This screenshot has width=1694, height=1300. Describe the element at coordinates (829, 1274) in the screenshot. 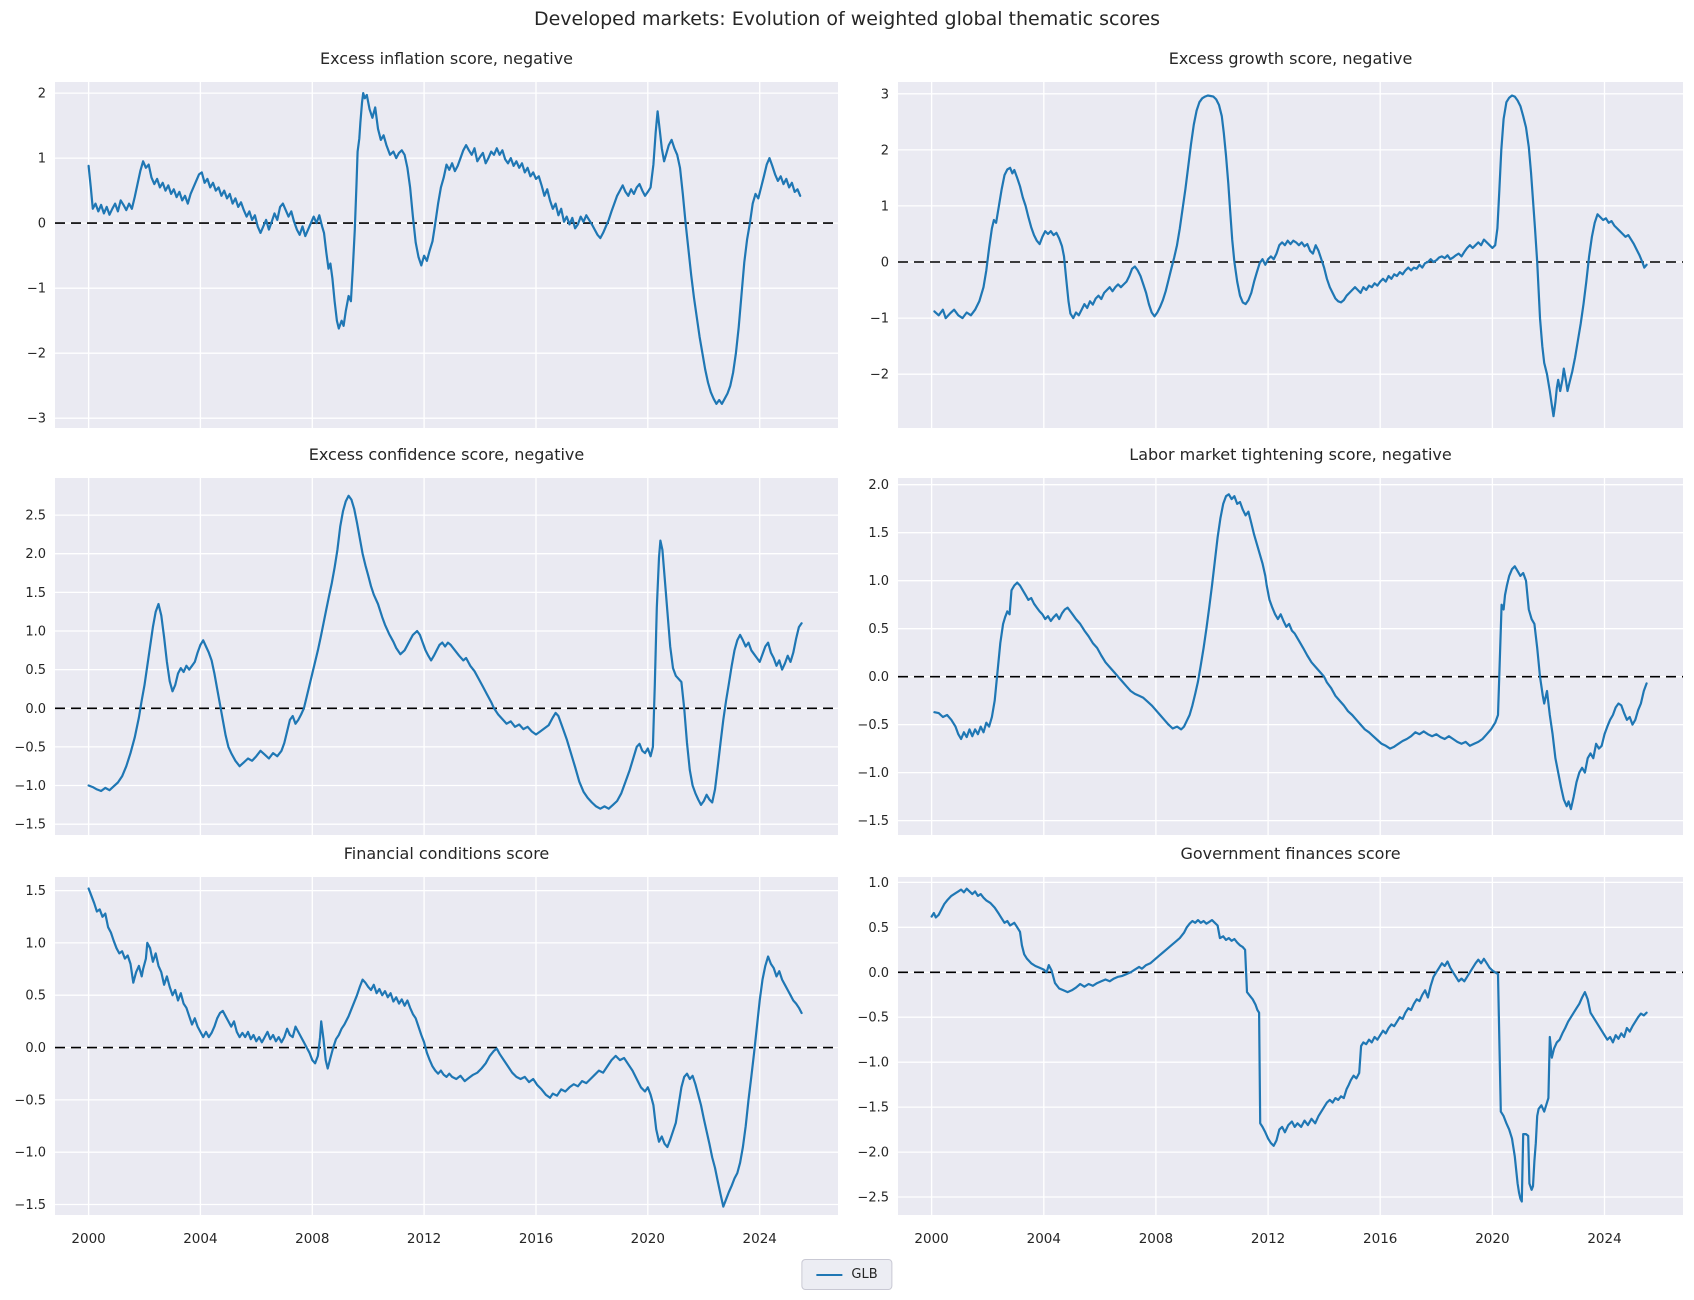

I see `legend-line-swatch` at that location.